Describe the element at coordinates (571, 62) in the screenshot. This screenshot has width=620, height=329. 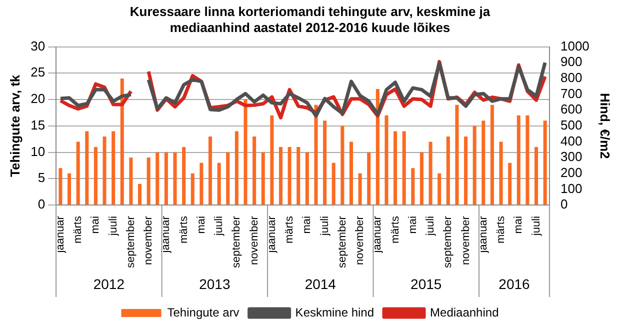
I see `y2-tick-label: 900` at that location.